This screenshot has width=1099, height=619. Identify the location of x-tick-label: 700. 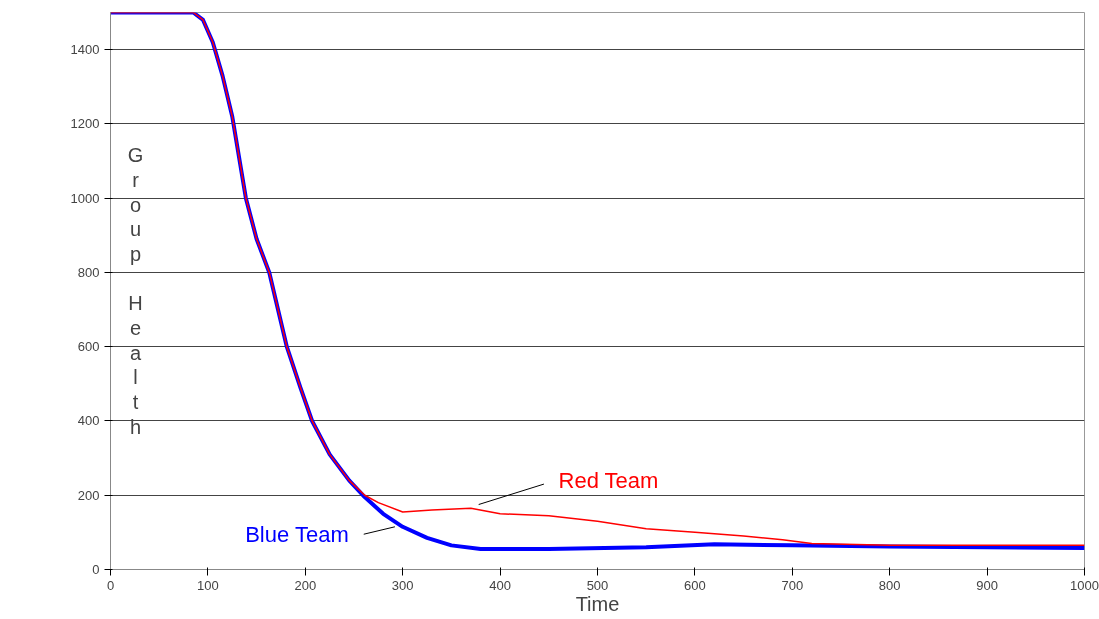
(792, 585).